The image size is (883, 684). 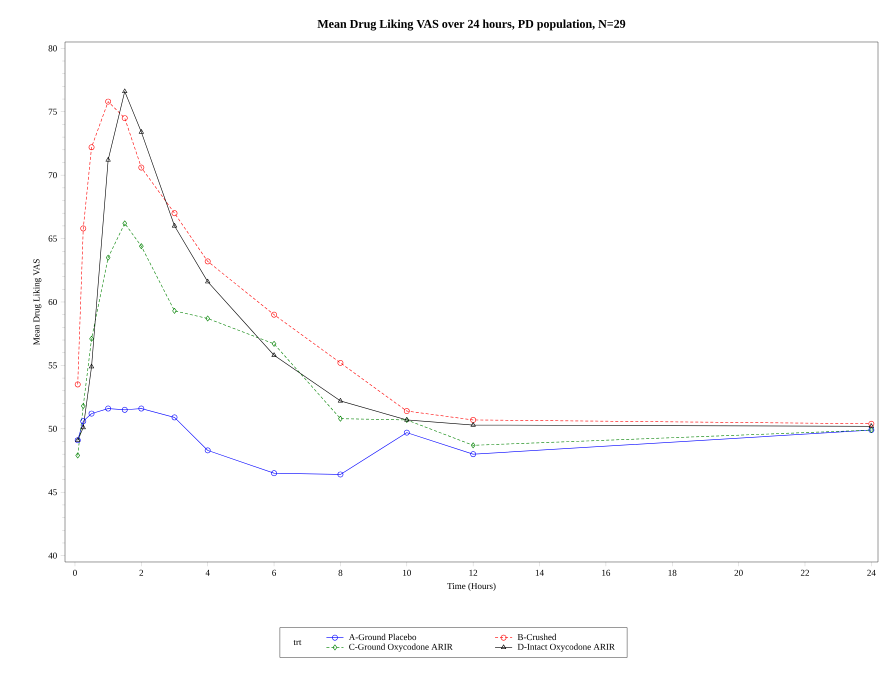 I want to click on x-tick-label: 20, so click(x=738, y=573).